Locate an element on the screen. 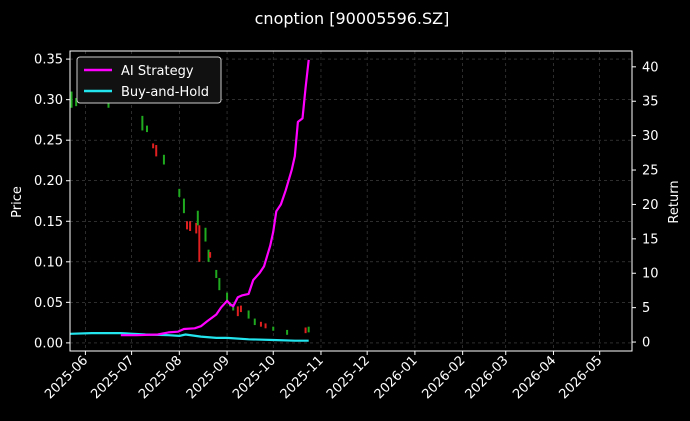 The width and height of the screenshot is (690, 421). y-tick-label-left: 0.25 is located at coordinates (48, 141).